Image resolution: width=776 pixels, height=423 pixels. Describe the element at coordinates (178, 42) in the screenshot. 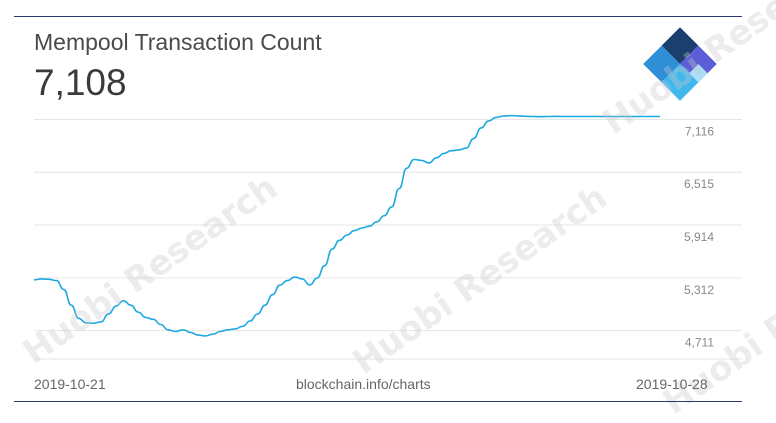

I see `chart-title: Mempool Transaction Count` at that location.